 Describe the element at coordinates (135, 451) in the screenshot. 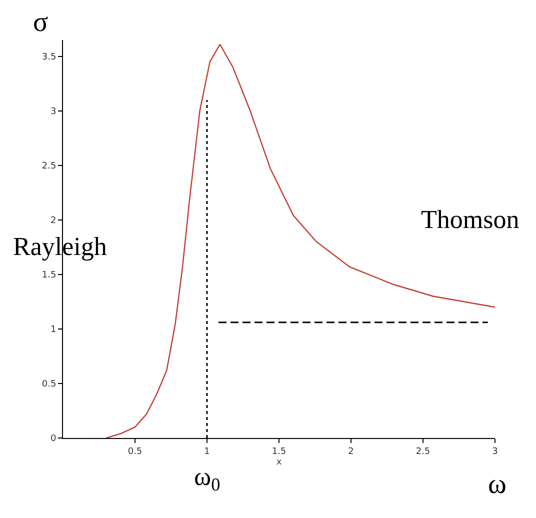

I see `x-tick-label: 0.5` at that location.